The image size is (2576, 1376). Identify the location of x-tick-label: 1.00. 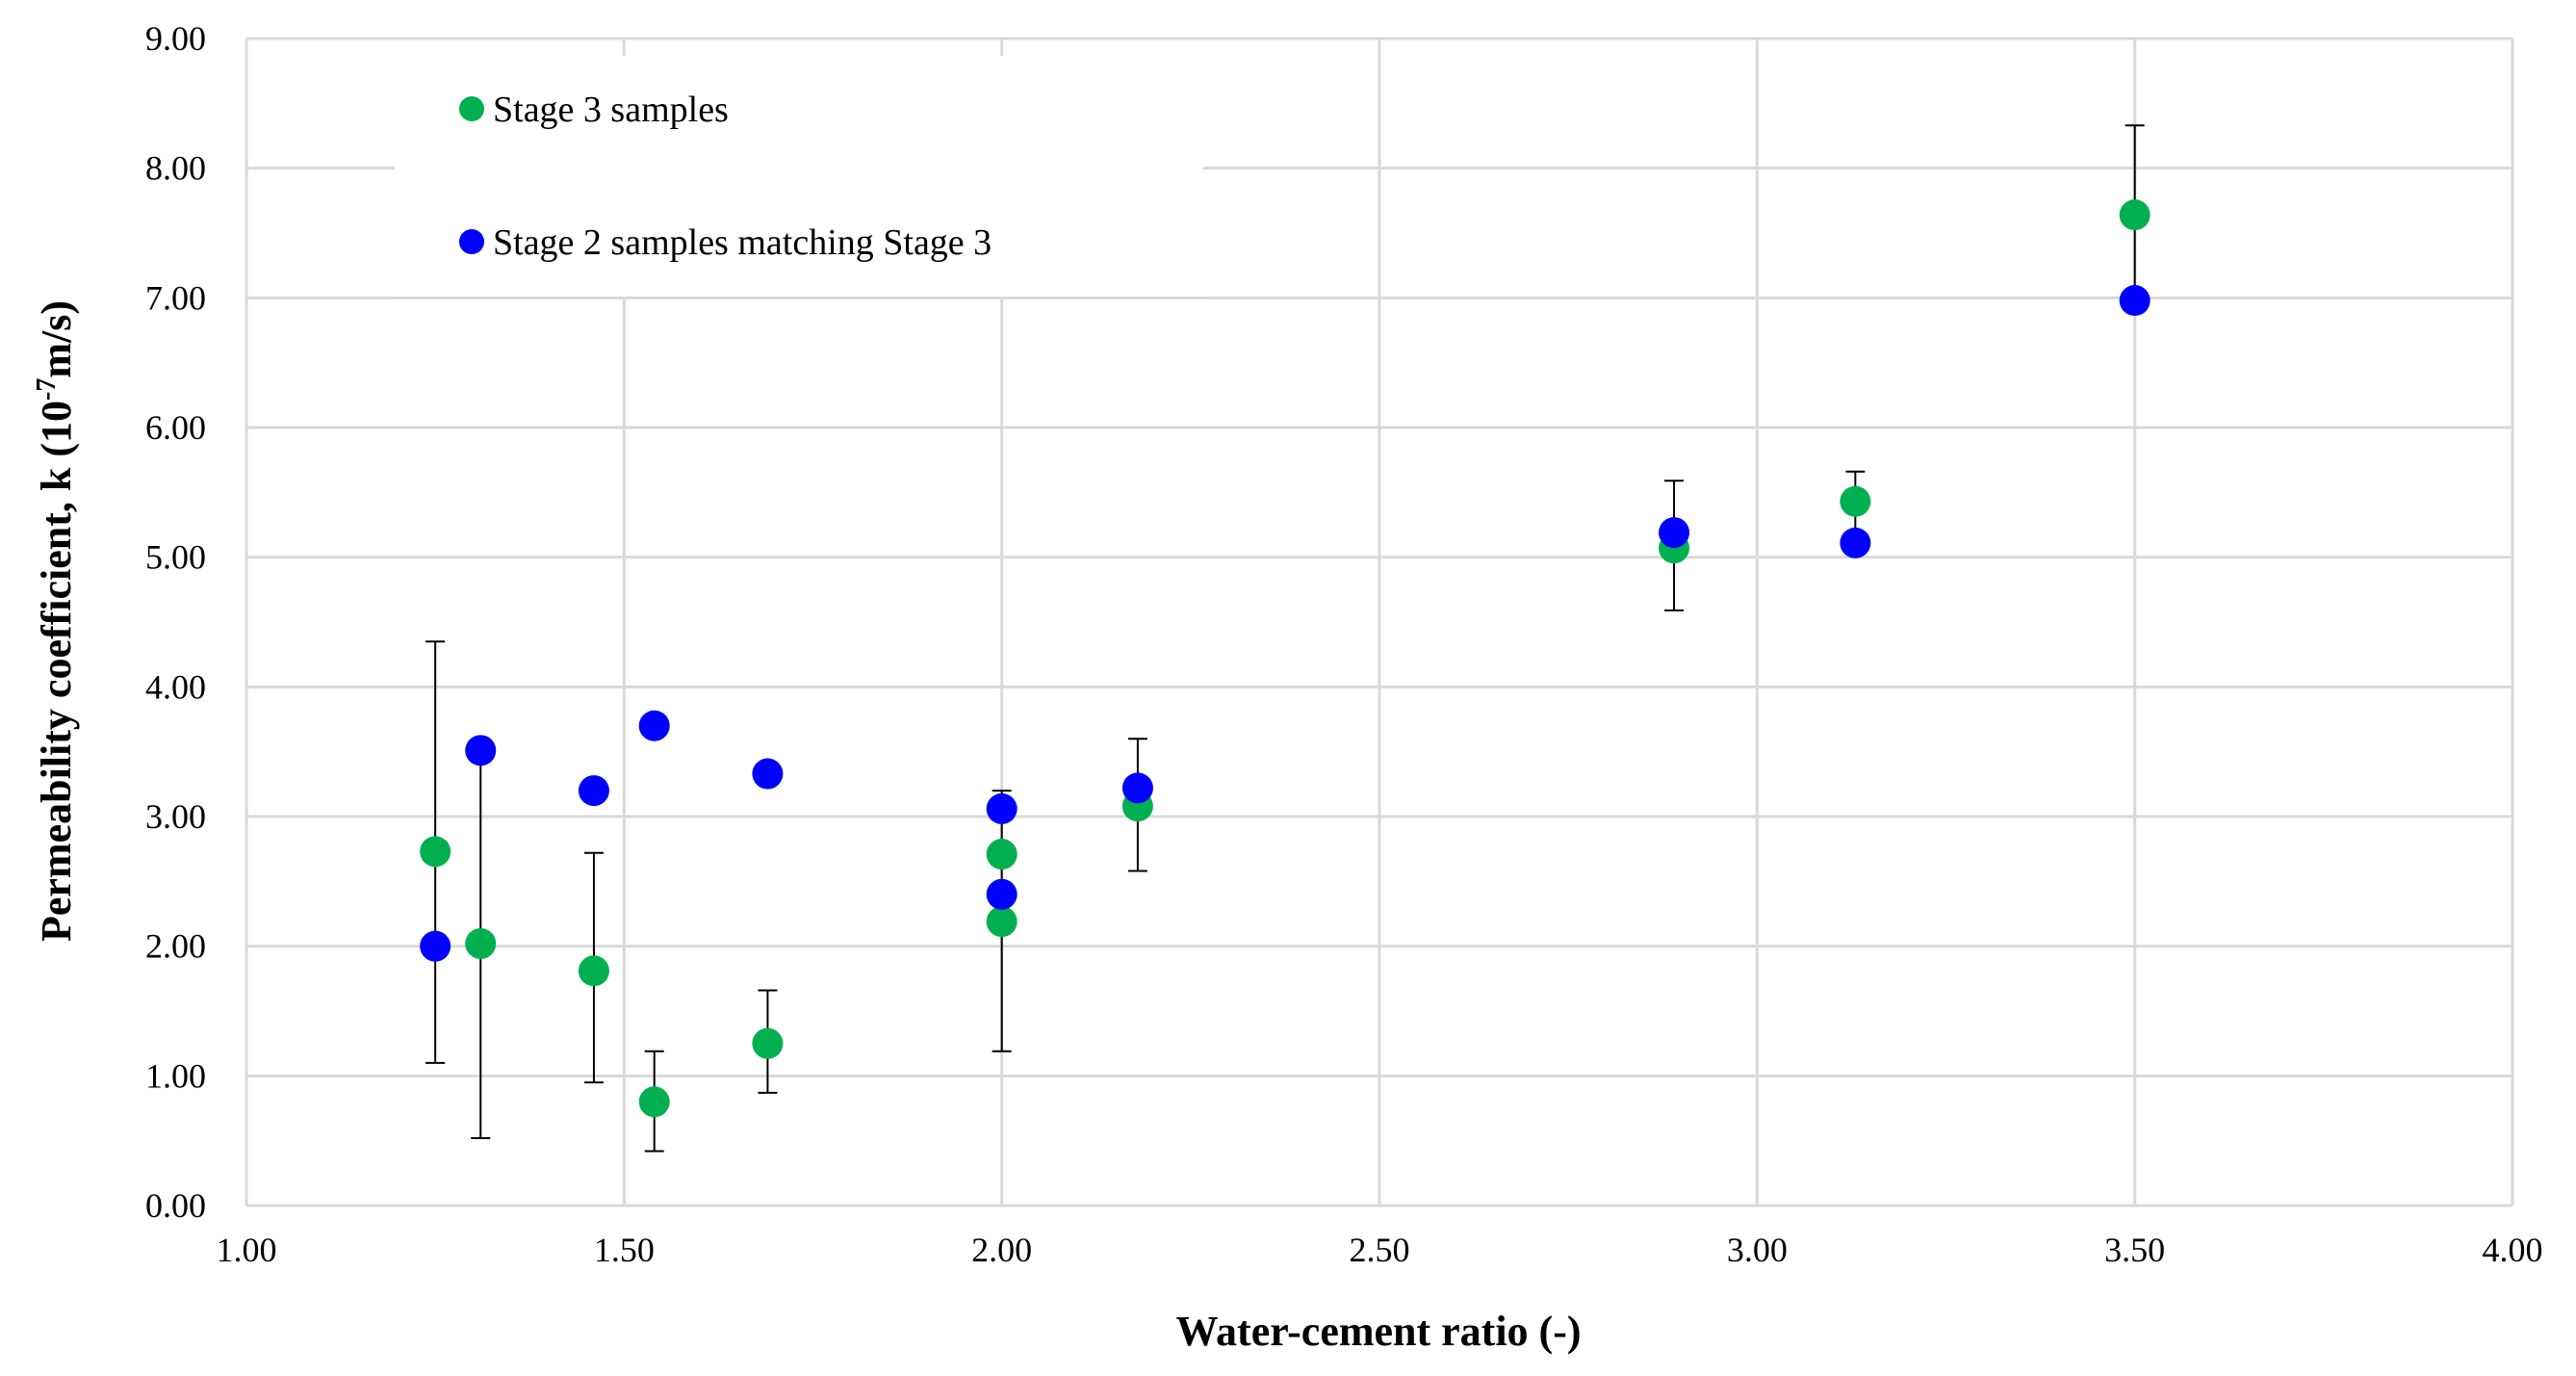
(247, 1250).